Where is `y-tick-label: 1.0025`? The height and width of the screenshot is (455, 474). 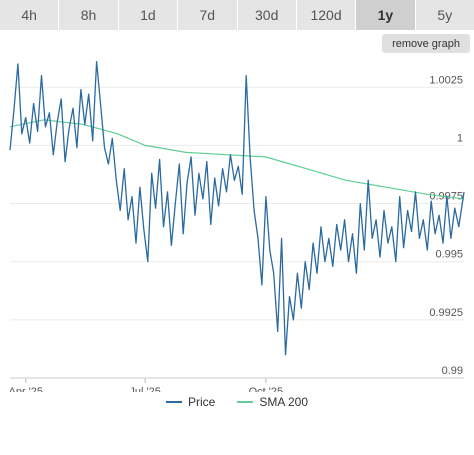 y-tick-label: 1.0025 is located at coordinates (446, 80).